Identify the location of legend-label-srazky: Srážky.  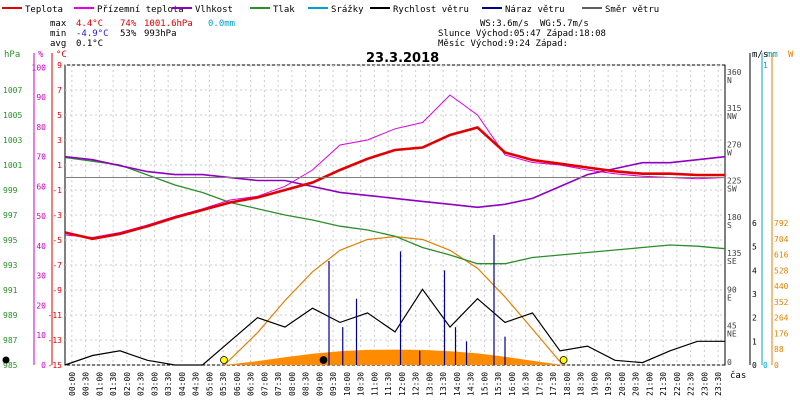
(347, 10).